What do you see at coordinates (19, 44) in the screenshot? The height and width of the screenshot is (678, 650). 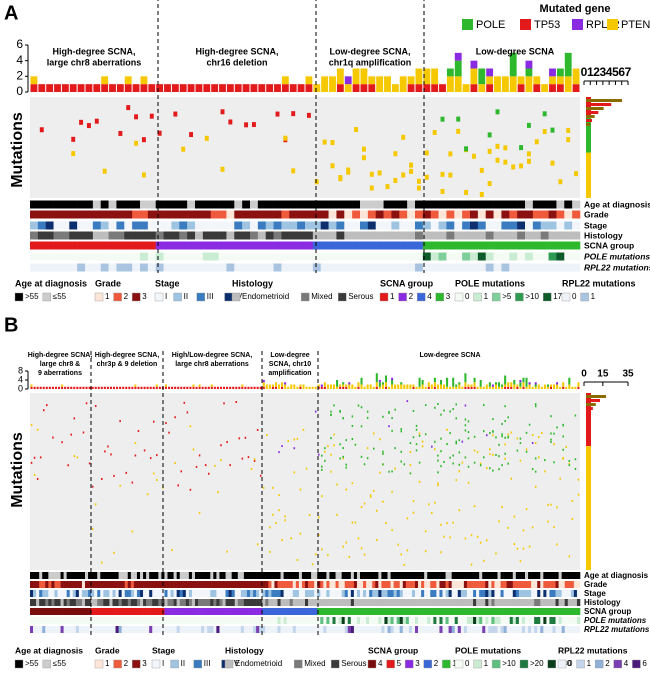 I see `y-tick-label: 6` at bounding box center [19, 44].